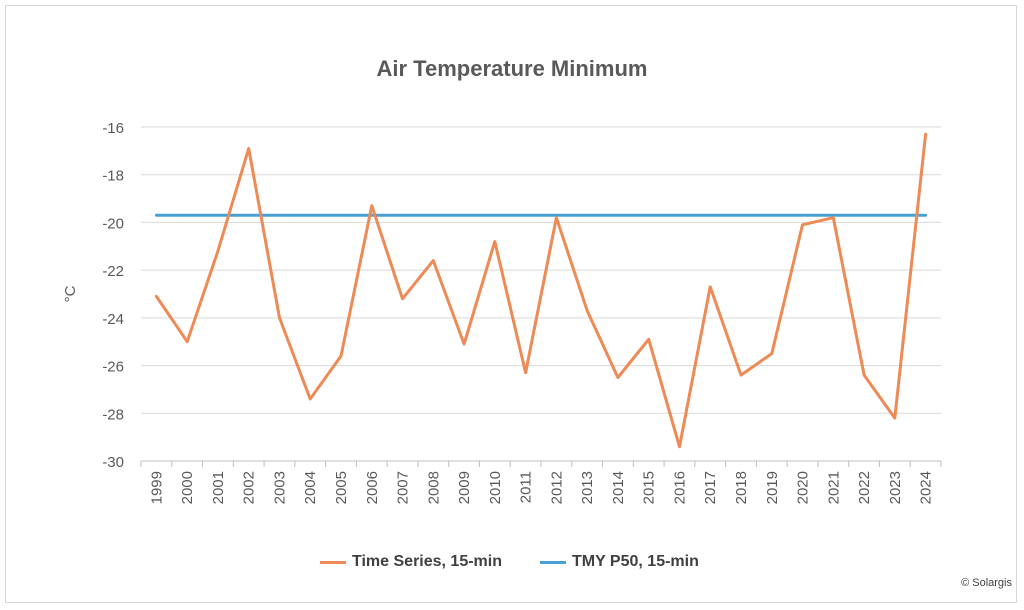 The height and width of the screenshot is (610, 1024). What do you see at coordinates (218, 487) in the screenshot?
I see `x-tick-label: 2001` at bounding box center [218, 487].